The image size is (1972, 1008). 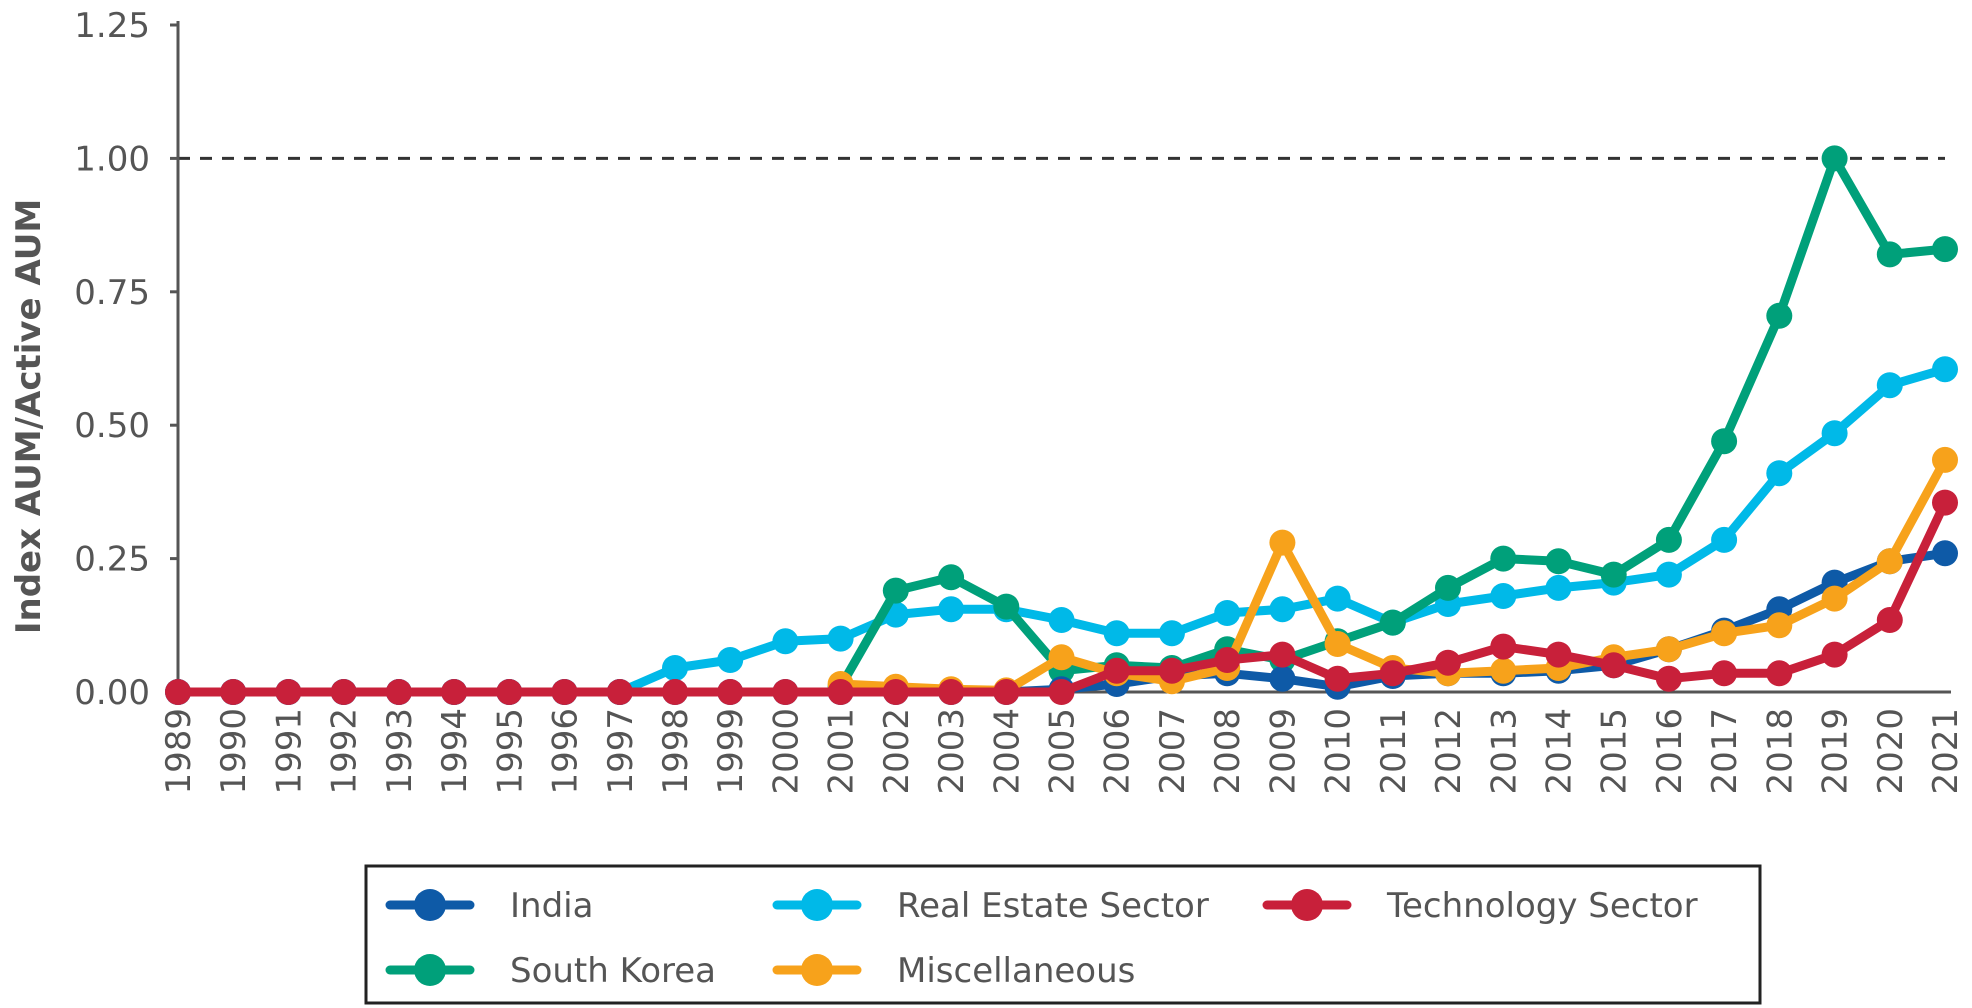 What do you see at coordinates (621, 751) in the screenshot?
I see `x-tick-label: 1997` at bounding box center [621, 751].